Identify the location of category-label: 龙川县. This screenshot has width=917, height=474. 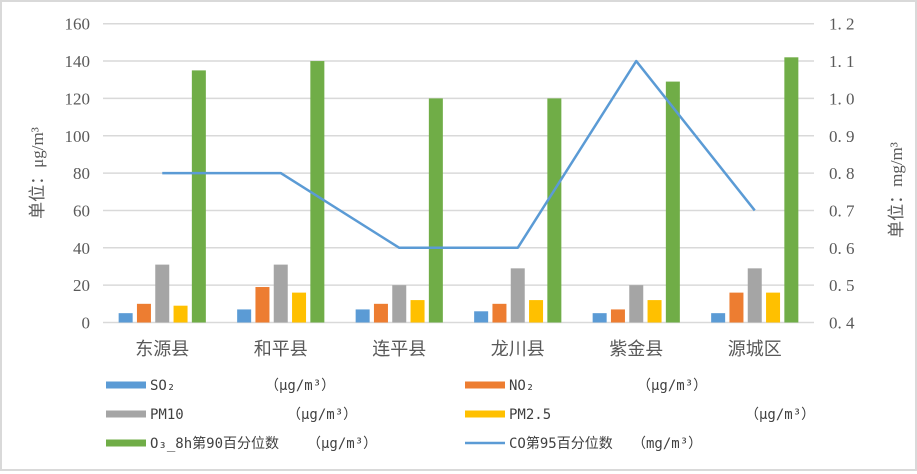
(518, 349).